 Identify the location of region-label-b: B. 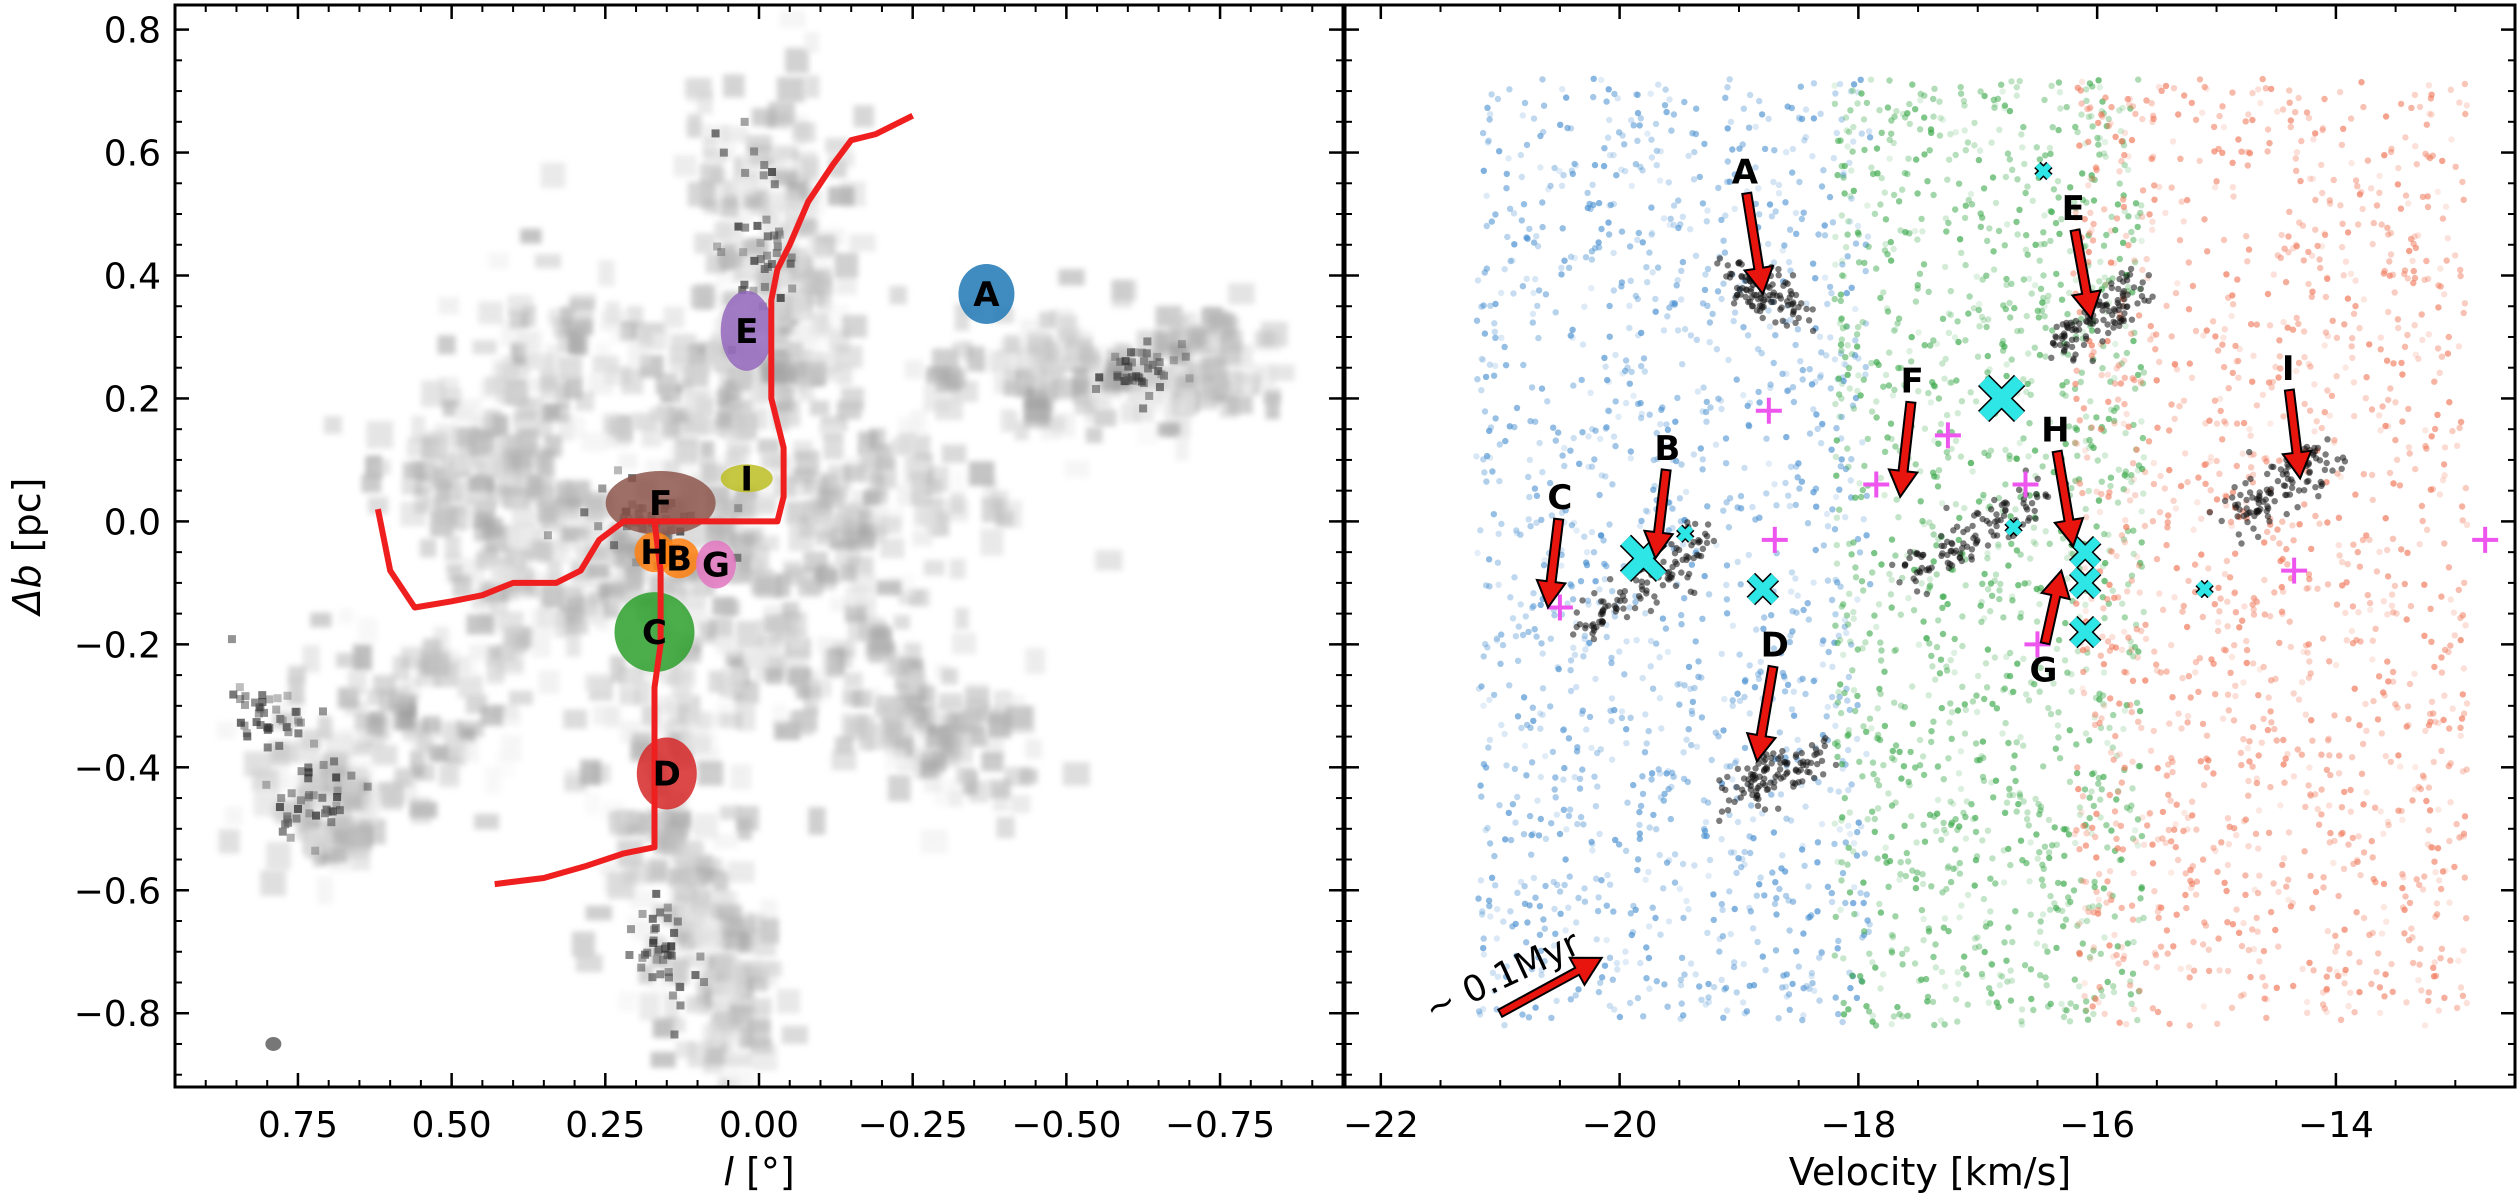
(679, 559).